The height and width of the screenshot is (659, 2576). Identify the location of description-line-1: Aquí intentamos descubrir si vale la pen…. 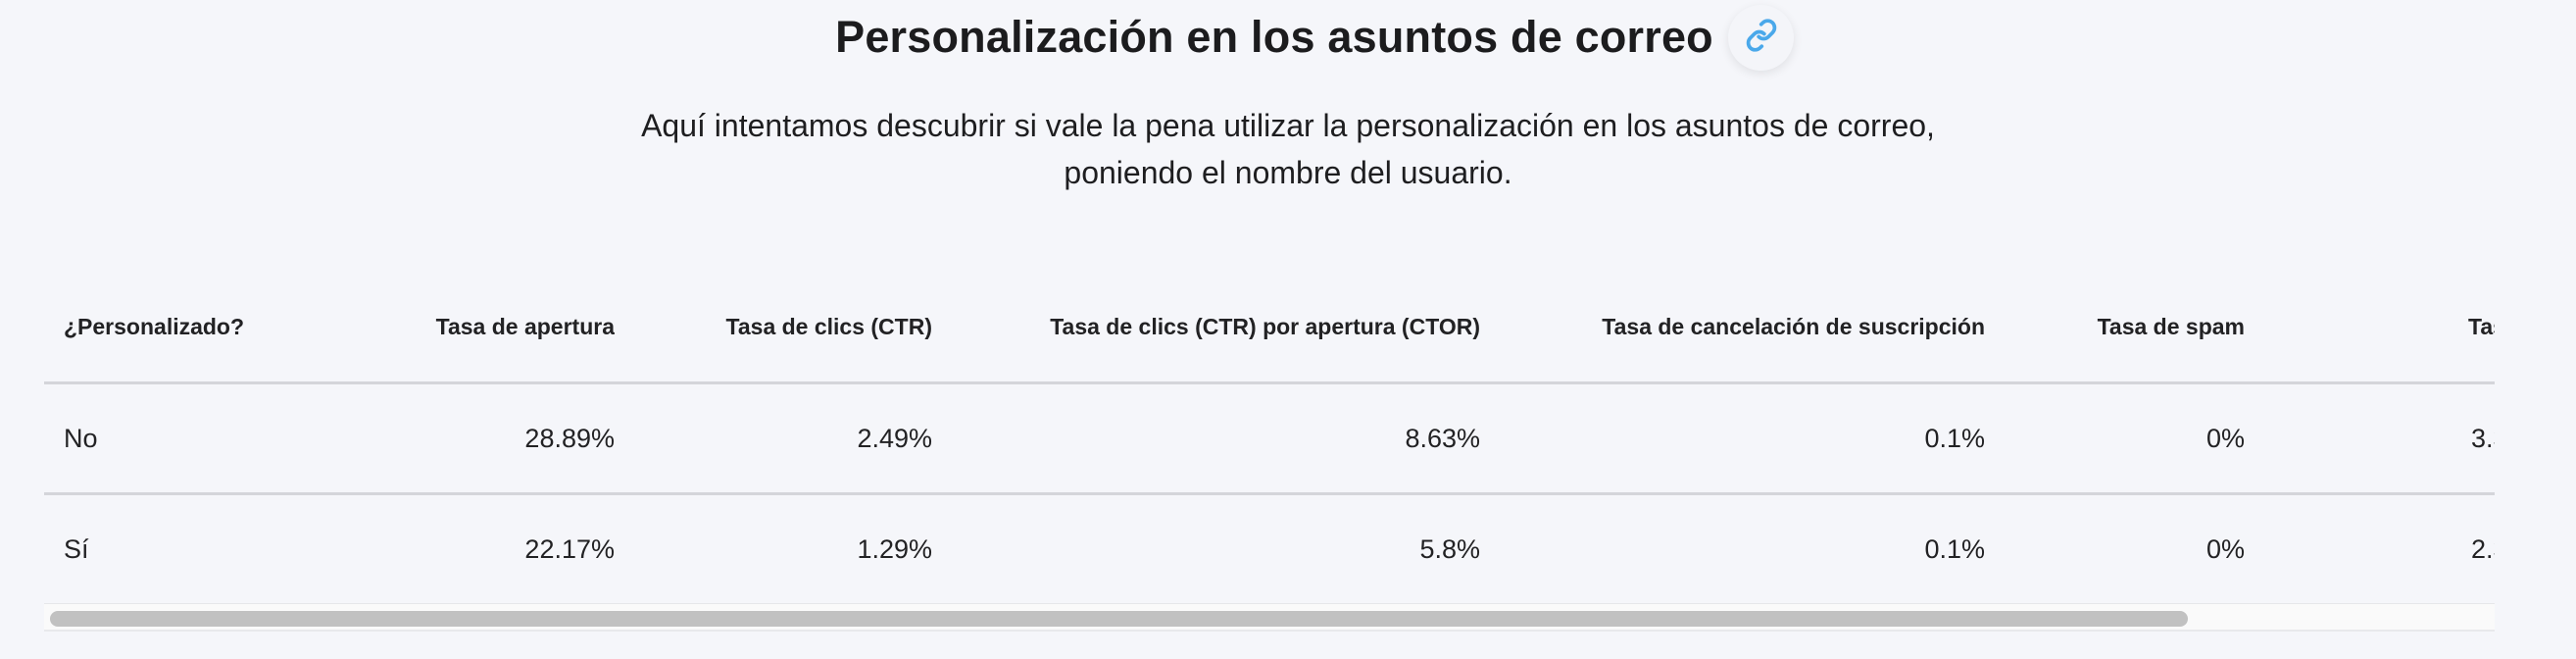
(1288, 125).